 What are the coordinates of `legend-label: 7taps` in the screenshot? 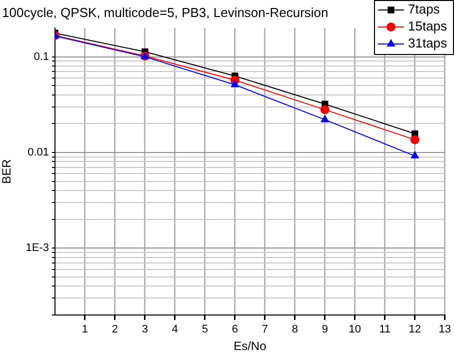 It's located at (424, 9).